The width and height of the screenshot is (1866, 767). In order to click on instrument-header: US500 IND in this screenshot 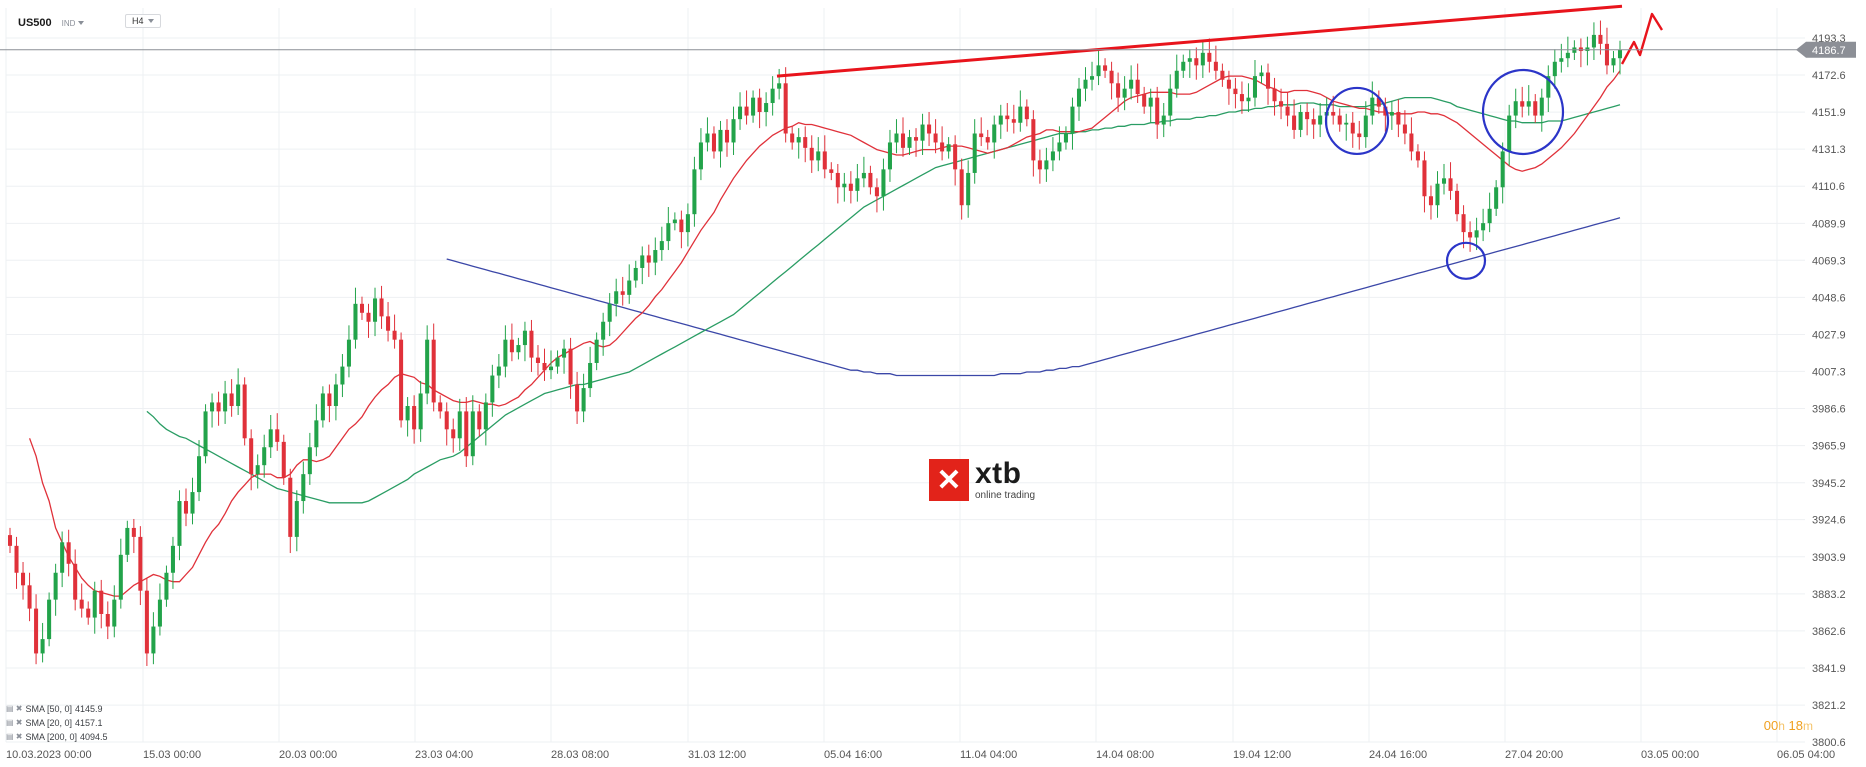, I will do `click(51, 23)`.